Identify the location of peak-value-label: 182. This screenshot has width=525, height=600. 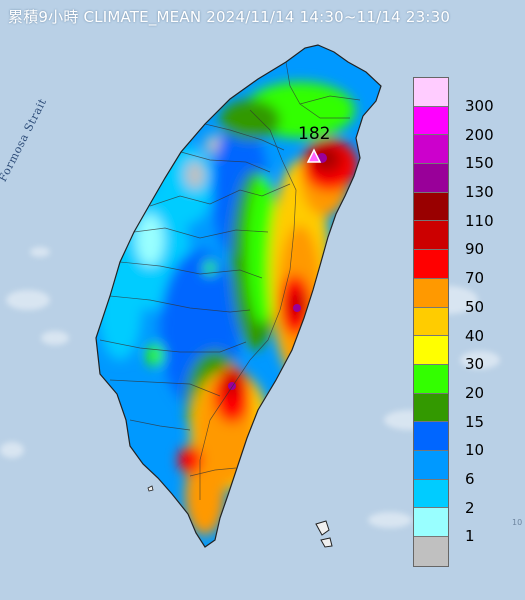
(314, 134).